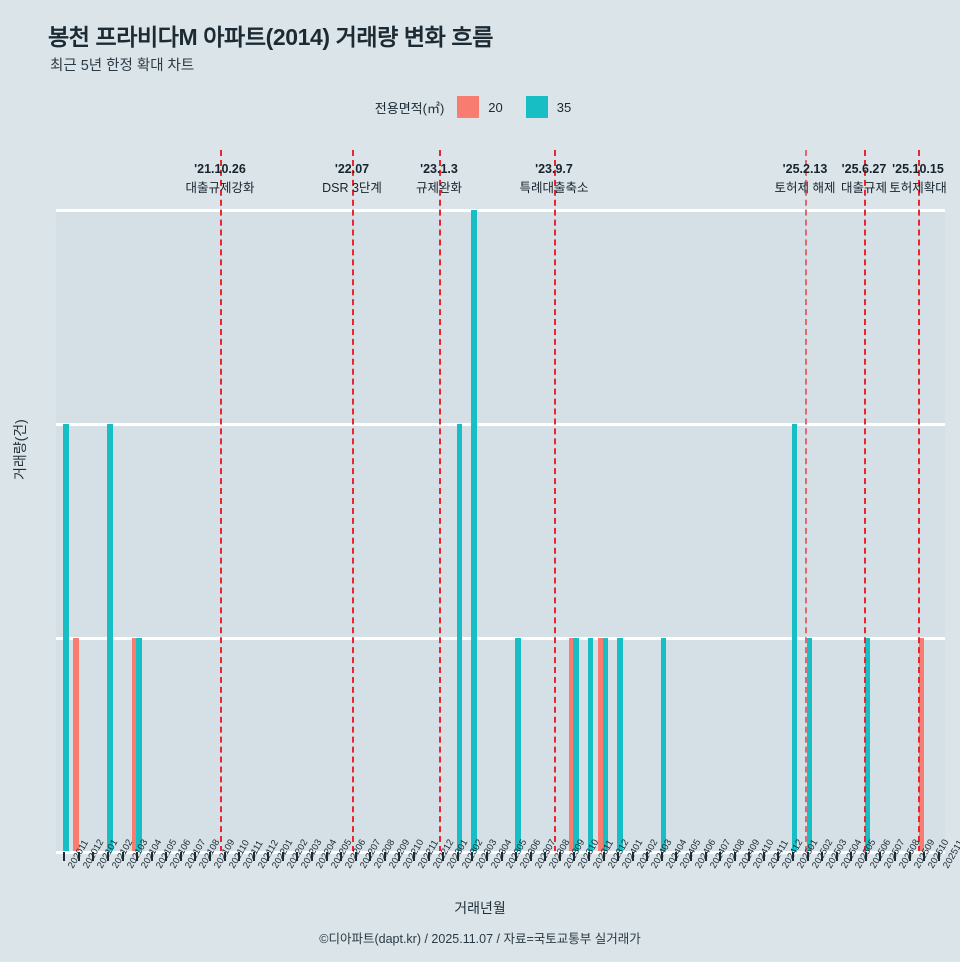  I want to click on chart-legend: 전용면적(㎡) 20 35, so click(480, 107).